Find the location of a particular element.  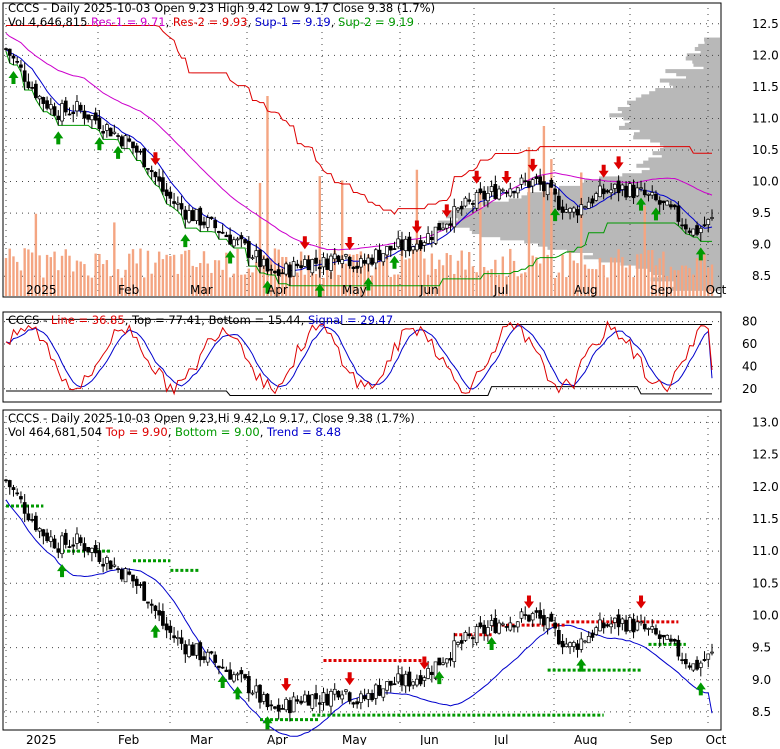

res1-label: Res-1 = 9.71 is located at coordinates (128, 22).